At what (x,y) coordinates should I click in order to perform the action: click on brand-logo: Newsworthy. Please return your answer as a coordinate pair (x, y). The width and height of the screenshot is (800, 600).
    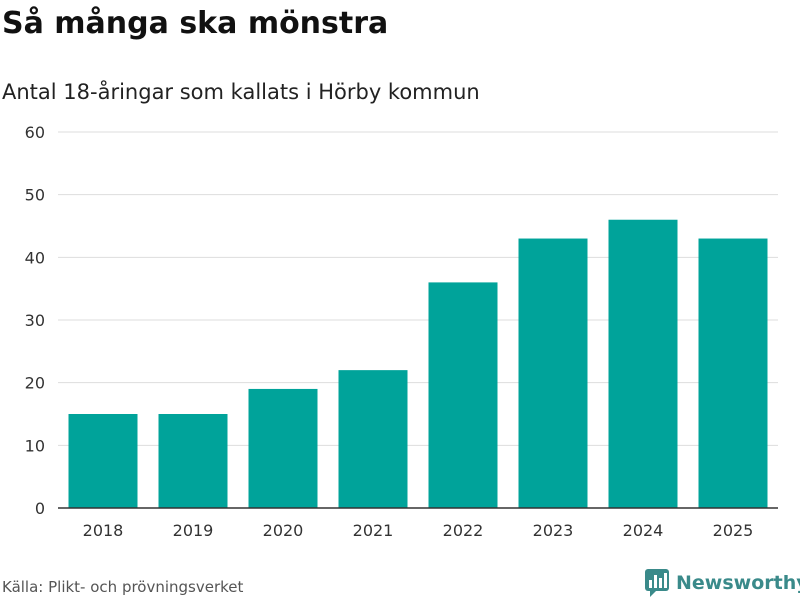
    Looking at the image, I should click on (722, 583).